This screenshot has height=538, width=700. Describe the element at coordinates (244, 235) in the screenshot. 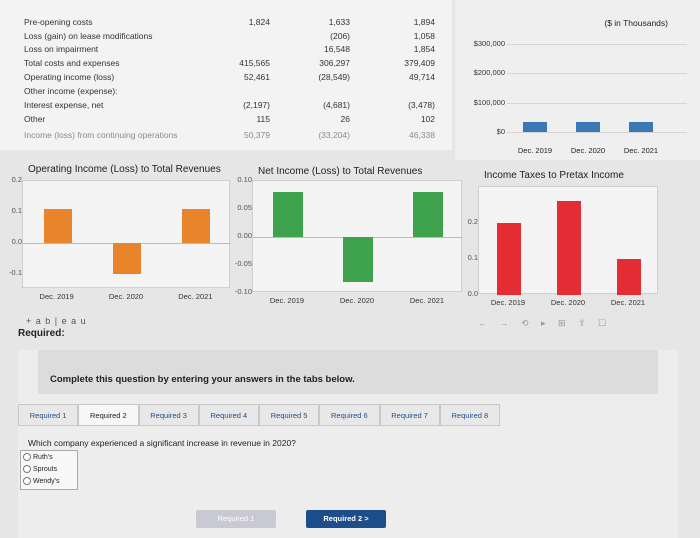

I see `chart-y-tick: 0.00` at that location.